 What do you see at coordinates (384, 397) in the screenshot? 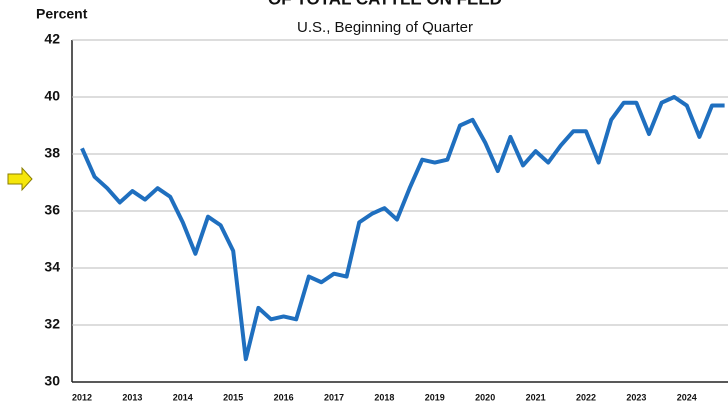
I see `x-tick-label: 2018` at bounding box center [384, 397].